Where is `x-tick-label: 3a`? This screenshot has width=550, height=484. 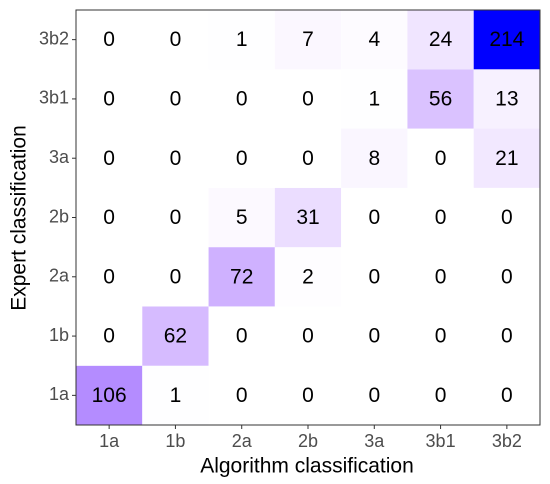 x-tick-label: 3a is located at coordinates (374, 441).